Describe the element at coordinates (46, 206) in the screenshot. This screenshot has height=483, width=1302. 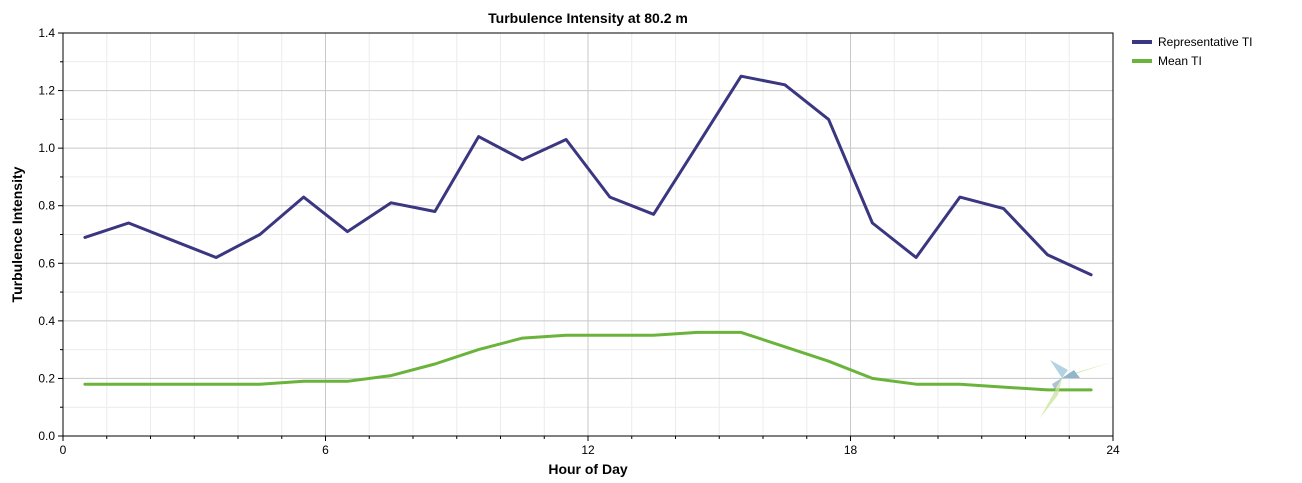
I see `y-tick-label: 0.8` at that location.